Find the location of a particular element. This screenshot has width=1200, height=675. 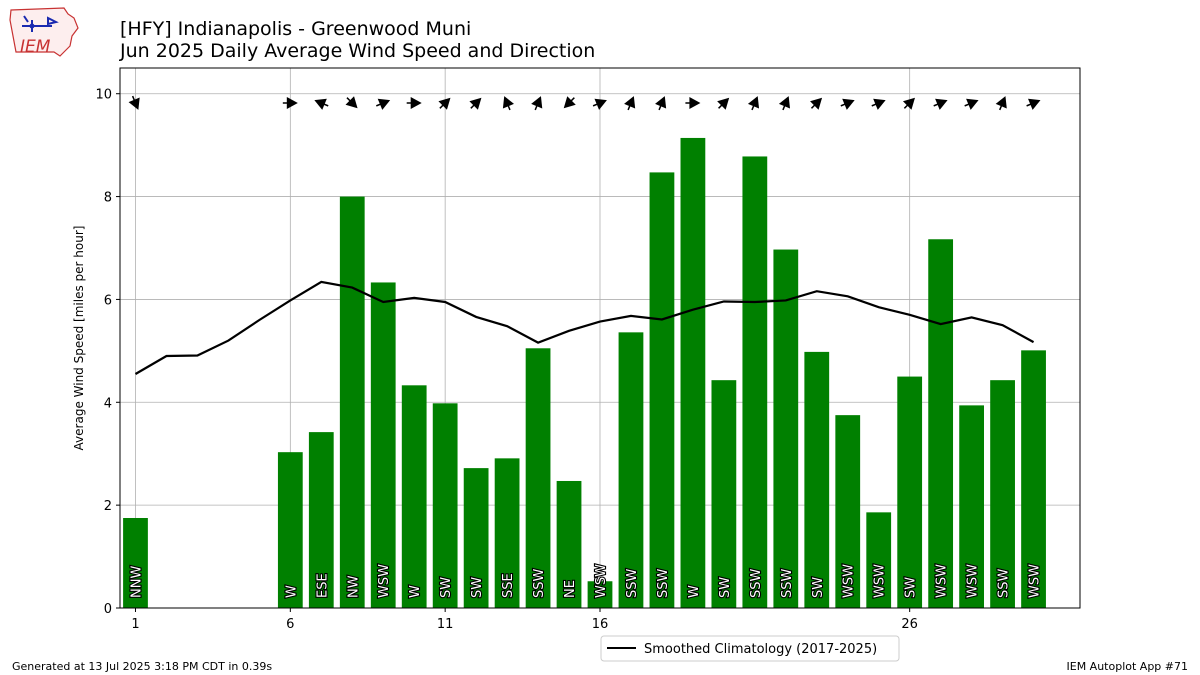

chart-title-line1: [HFY] Indianapolis - Greenwood Muni is located at coordinates (296, 29).